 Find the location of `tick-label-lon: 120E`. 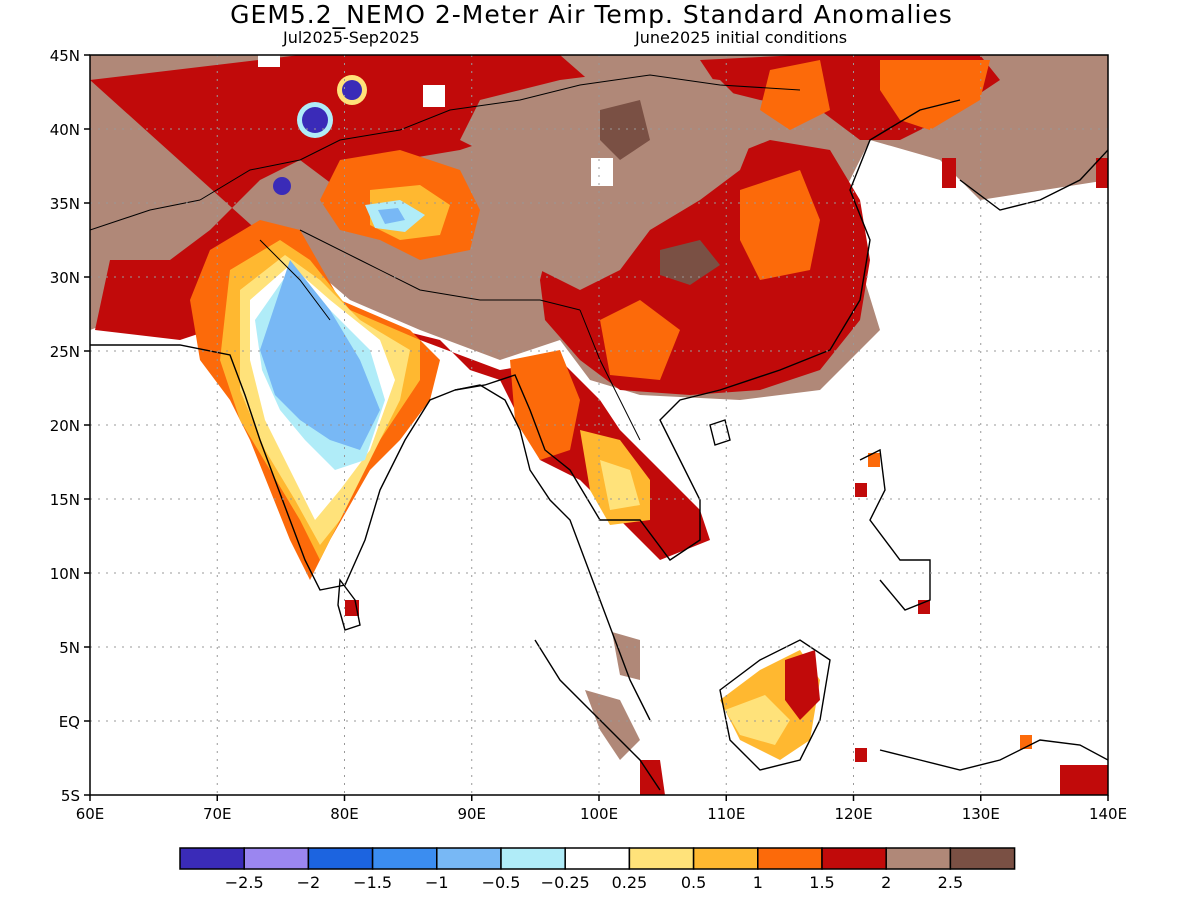

tick-label-lon: 120E is located at coordinates (853, 814).